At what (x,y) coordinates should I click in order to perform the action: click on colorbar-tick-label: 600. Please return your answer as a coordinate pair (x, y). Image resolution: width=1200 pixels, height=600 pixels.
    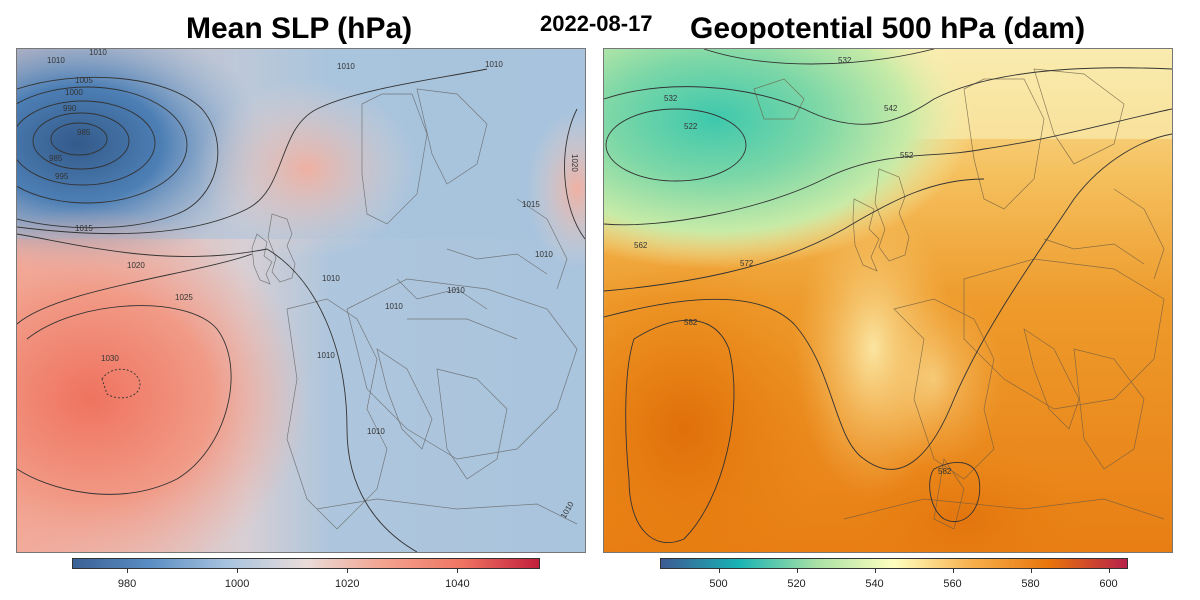
    Looking at the image, I should click on (1108, 584).